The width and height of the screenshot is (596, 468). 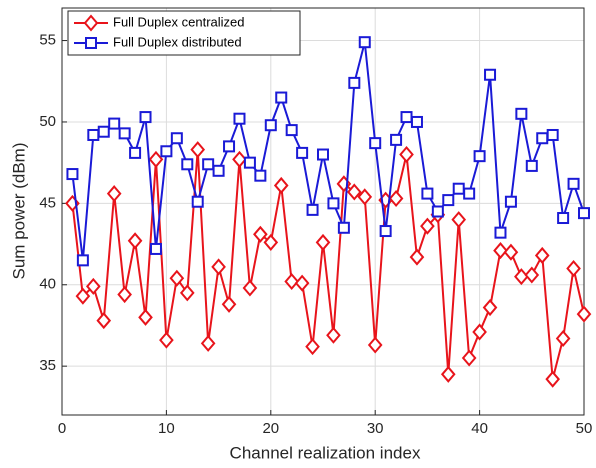 What do you see at coordinates (184, 33) in the screenshot?
I see `legend-box` at bounding box center [184, 33].